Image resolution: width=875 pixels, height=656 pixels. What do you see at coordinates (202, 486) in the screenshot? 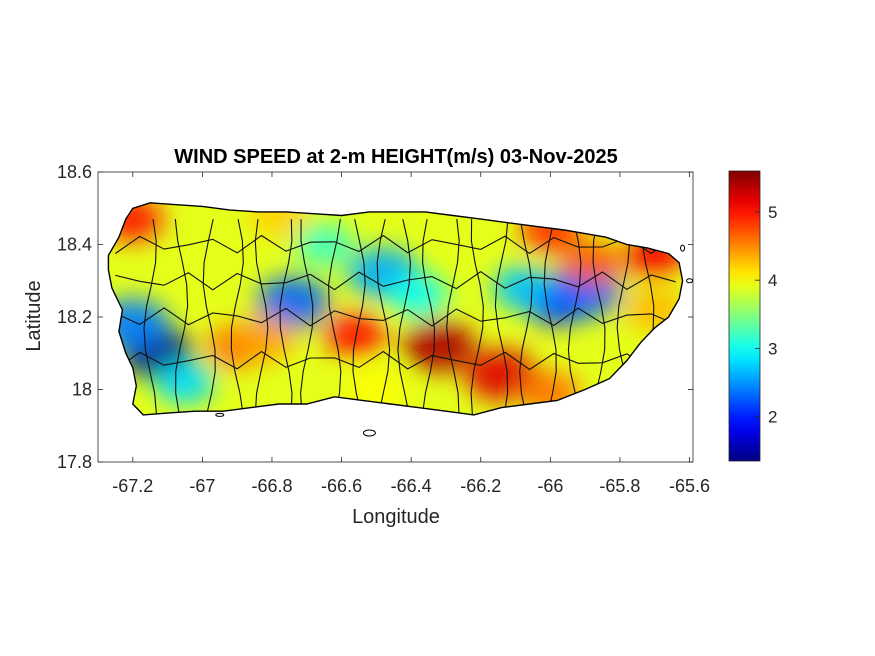
I see `x-tick-label: -67` at bounding box center [202, 486].